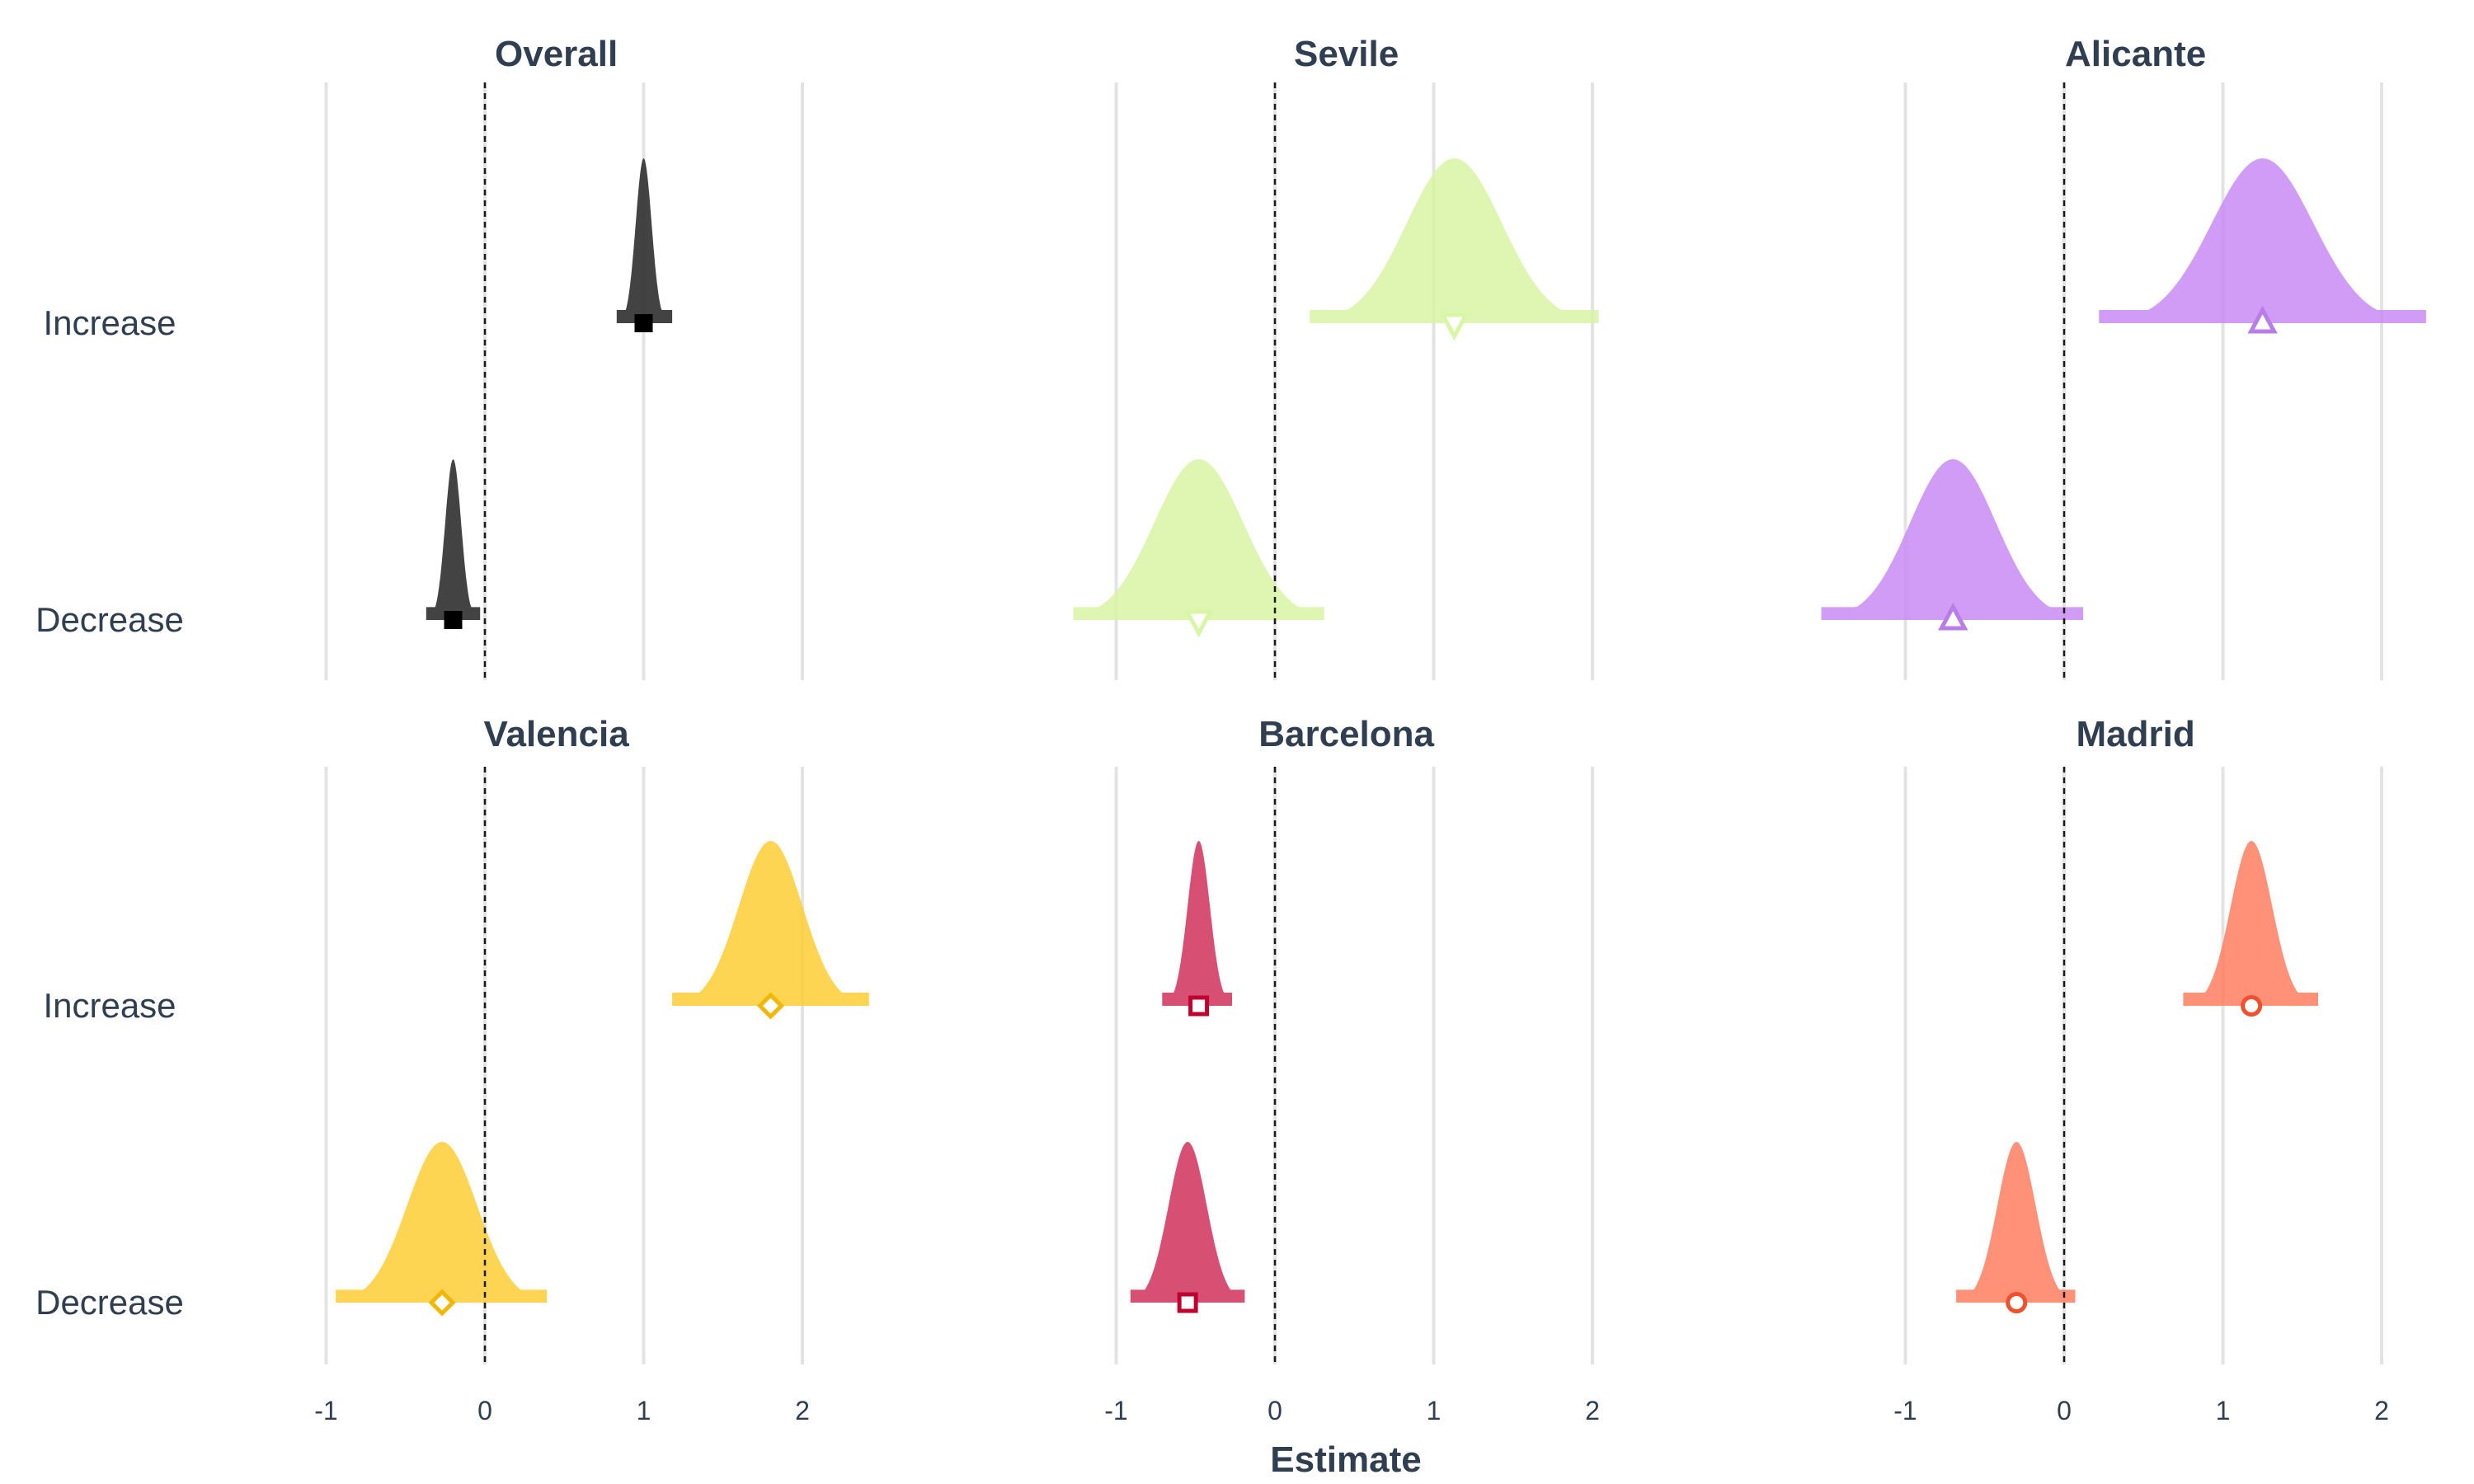 Image resolution: width=2474 pixels, height=1484 pixels. What do you see at coordinates (2136, 734) in the screenshot?
I see `panel-title: Madrid` at bounding box center [2136, 734].